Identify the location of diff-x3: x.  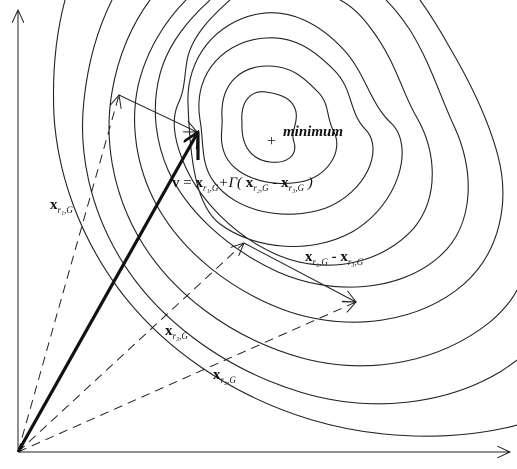
(344, 257).